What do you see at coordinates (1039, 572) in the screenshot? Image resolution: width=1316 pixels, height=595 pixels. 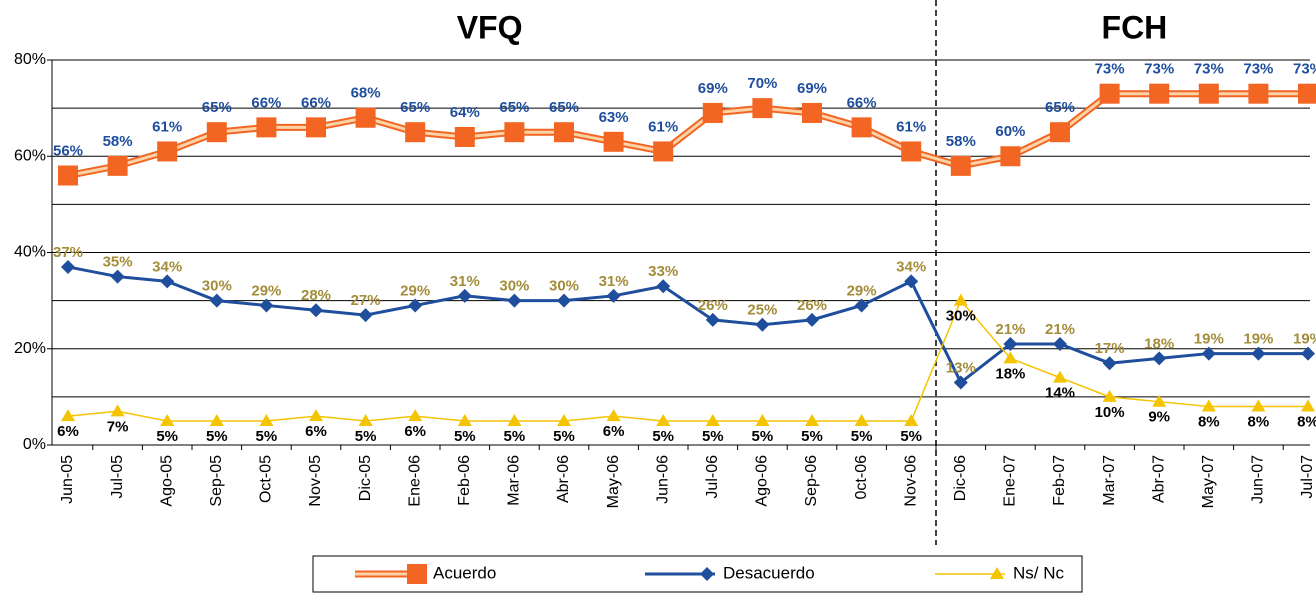 I see `legend-label: Ns/ Nc` at bounding box center [1039, 572].